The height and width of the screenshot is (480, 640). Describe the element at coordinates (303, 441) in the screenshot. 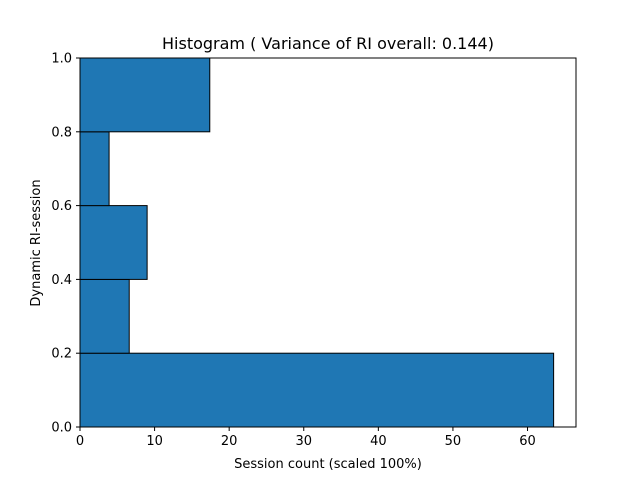

I see `x-tick-label: 30` at that location.